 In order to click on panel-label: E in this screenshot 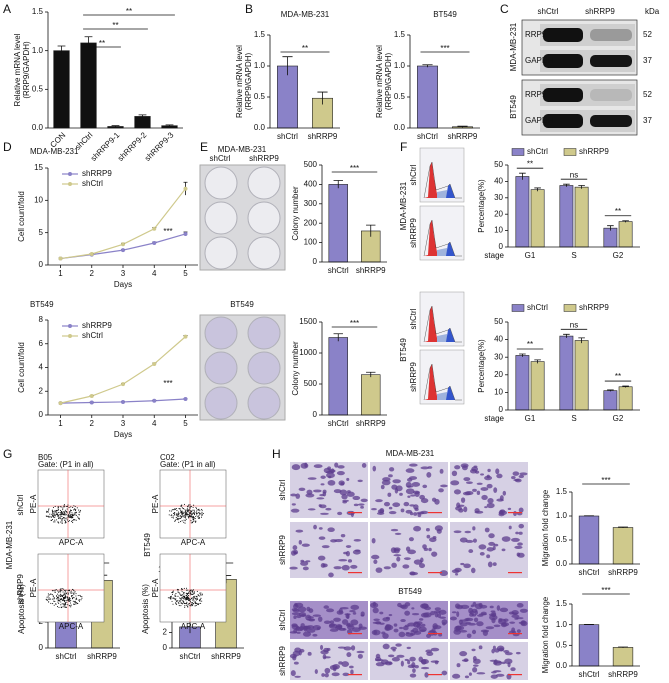, I will do `click(204, 147)`.